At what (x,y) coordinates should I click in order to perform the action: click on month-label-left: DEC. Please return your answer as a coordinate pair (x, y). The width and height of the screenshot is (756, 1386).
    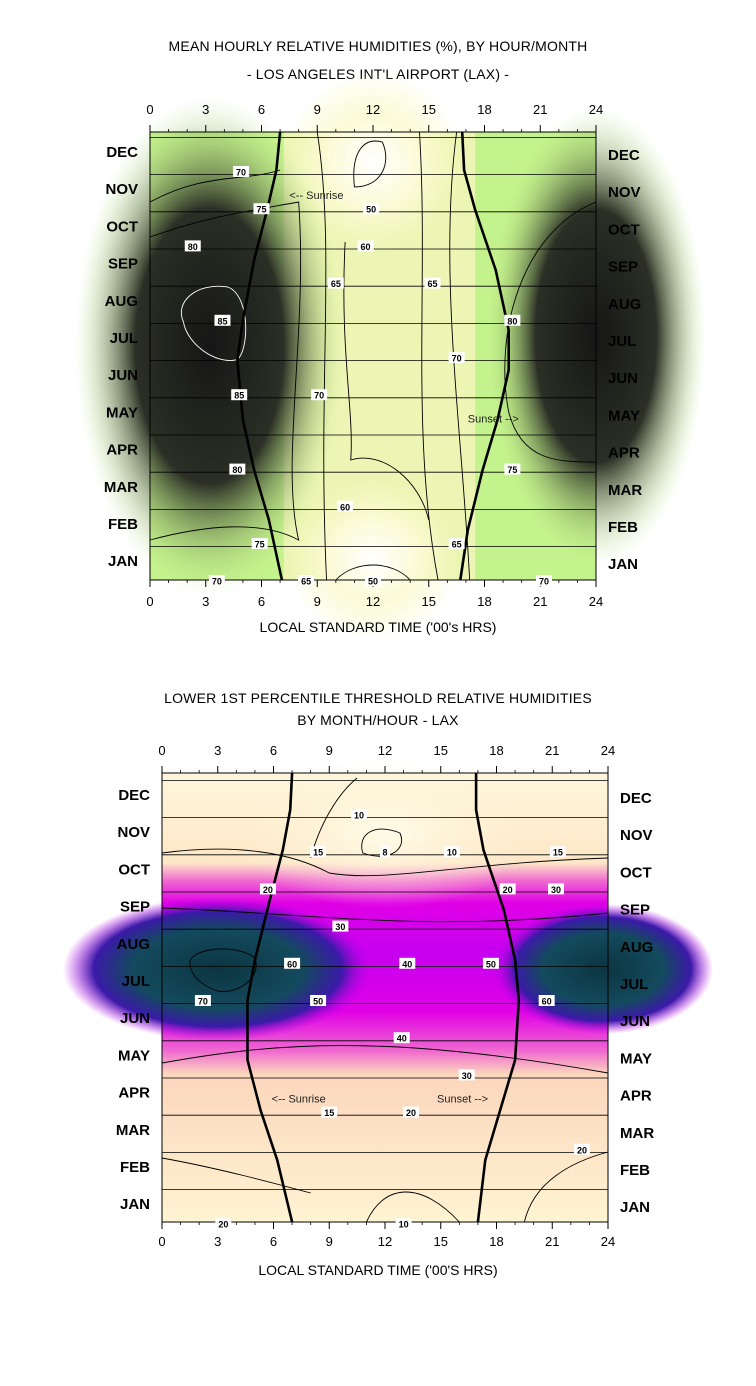
    Looking at the image, I should click on (122, 152).